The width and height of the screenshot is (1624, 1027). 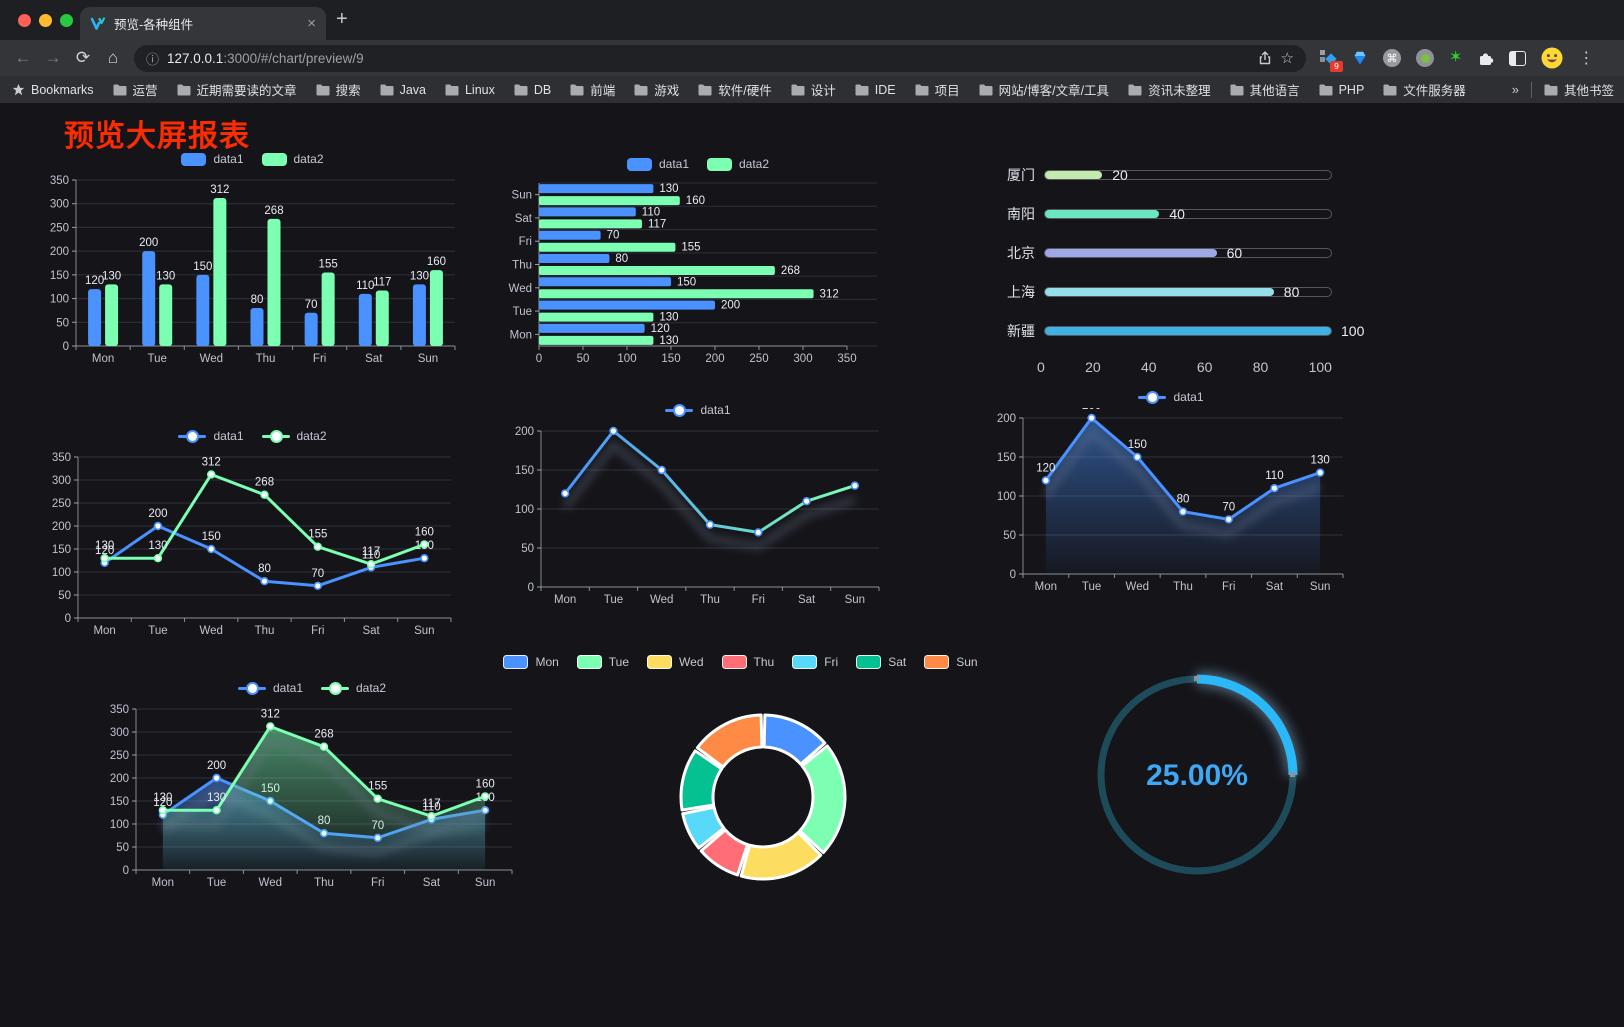 What do you see at coordinates (122, 848) in the screenshot?
I see `svg-text: 50` at bounding box center [122, 848].